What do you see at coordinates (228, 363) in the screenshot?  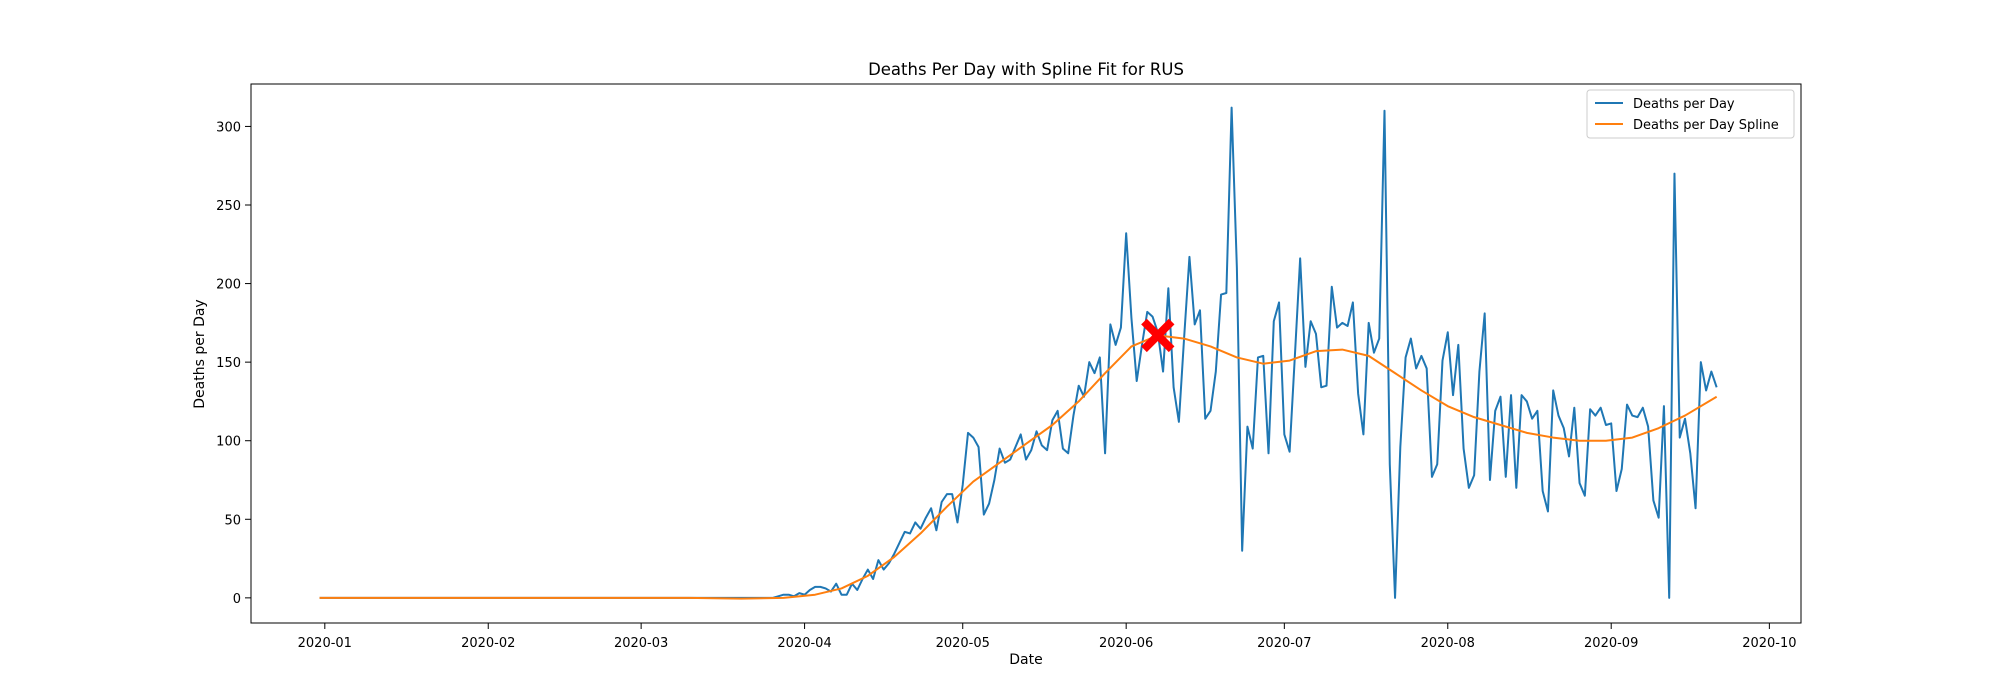 I see `y-tick-label: 150` at bounding box center [228, 363].